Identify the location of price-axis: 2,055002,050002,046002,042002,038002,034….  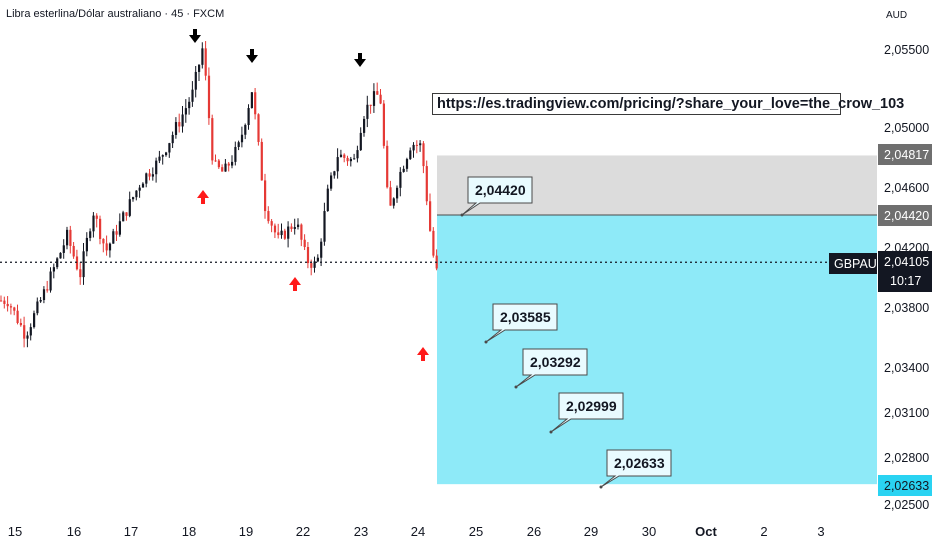
(906, 277).